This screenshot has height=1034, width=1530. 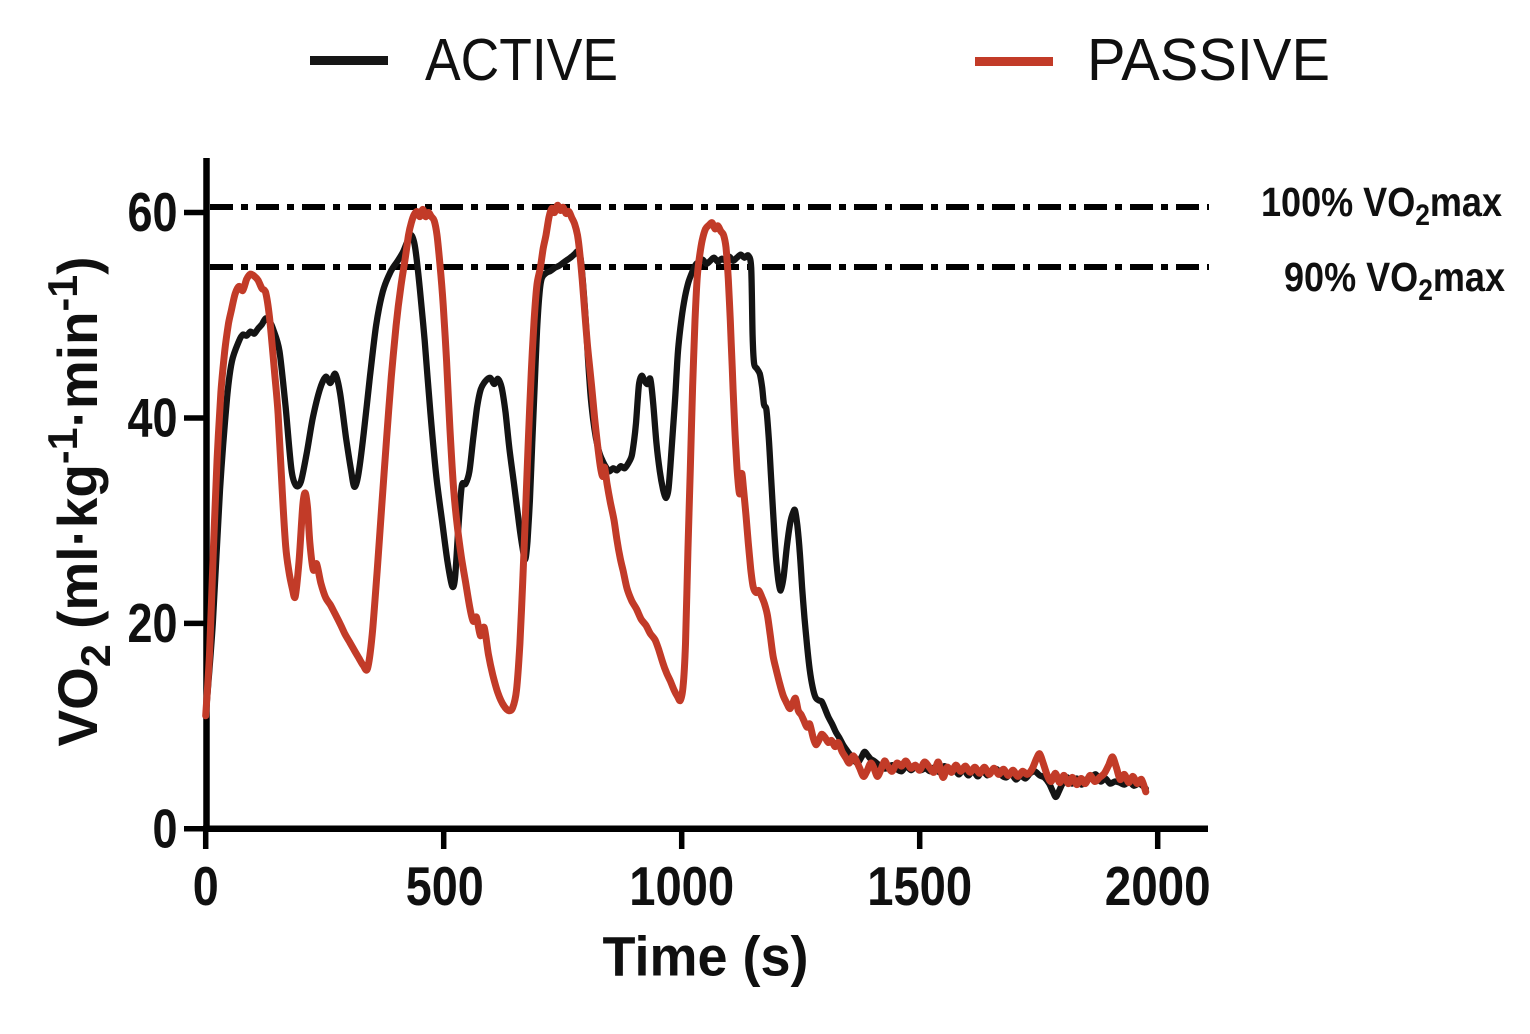 What do you see at coordinates (153, 418) in the screenshot?
I see `svg-text: 40` at bounding box center [153, 418].